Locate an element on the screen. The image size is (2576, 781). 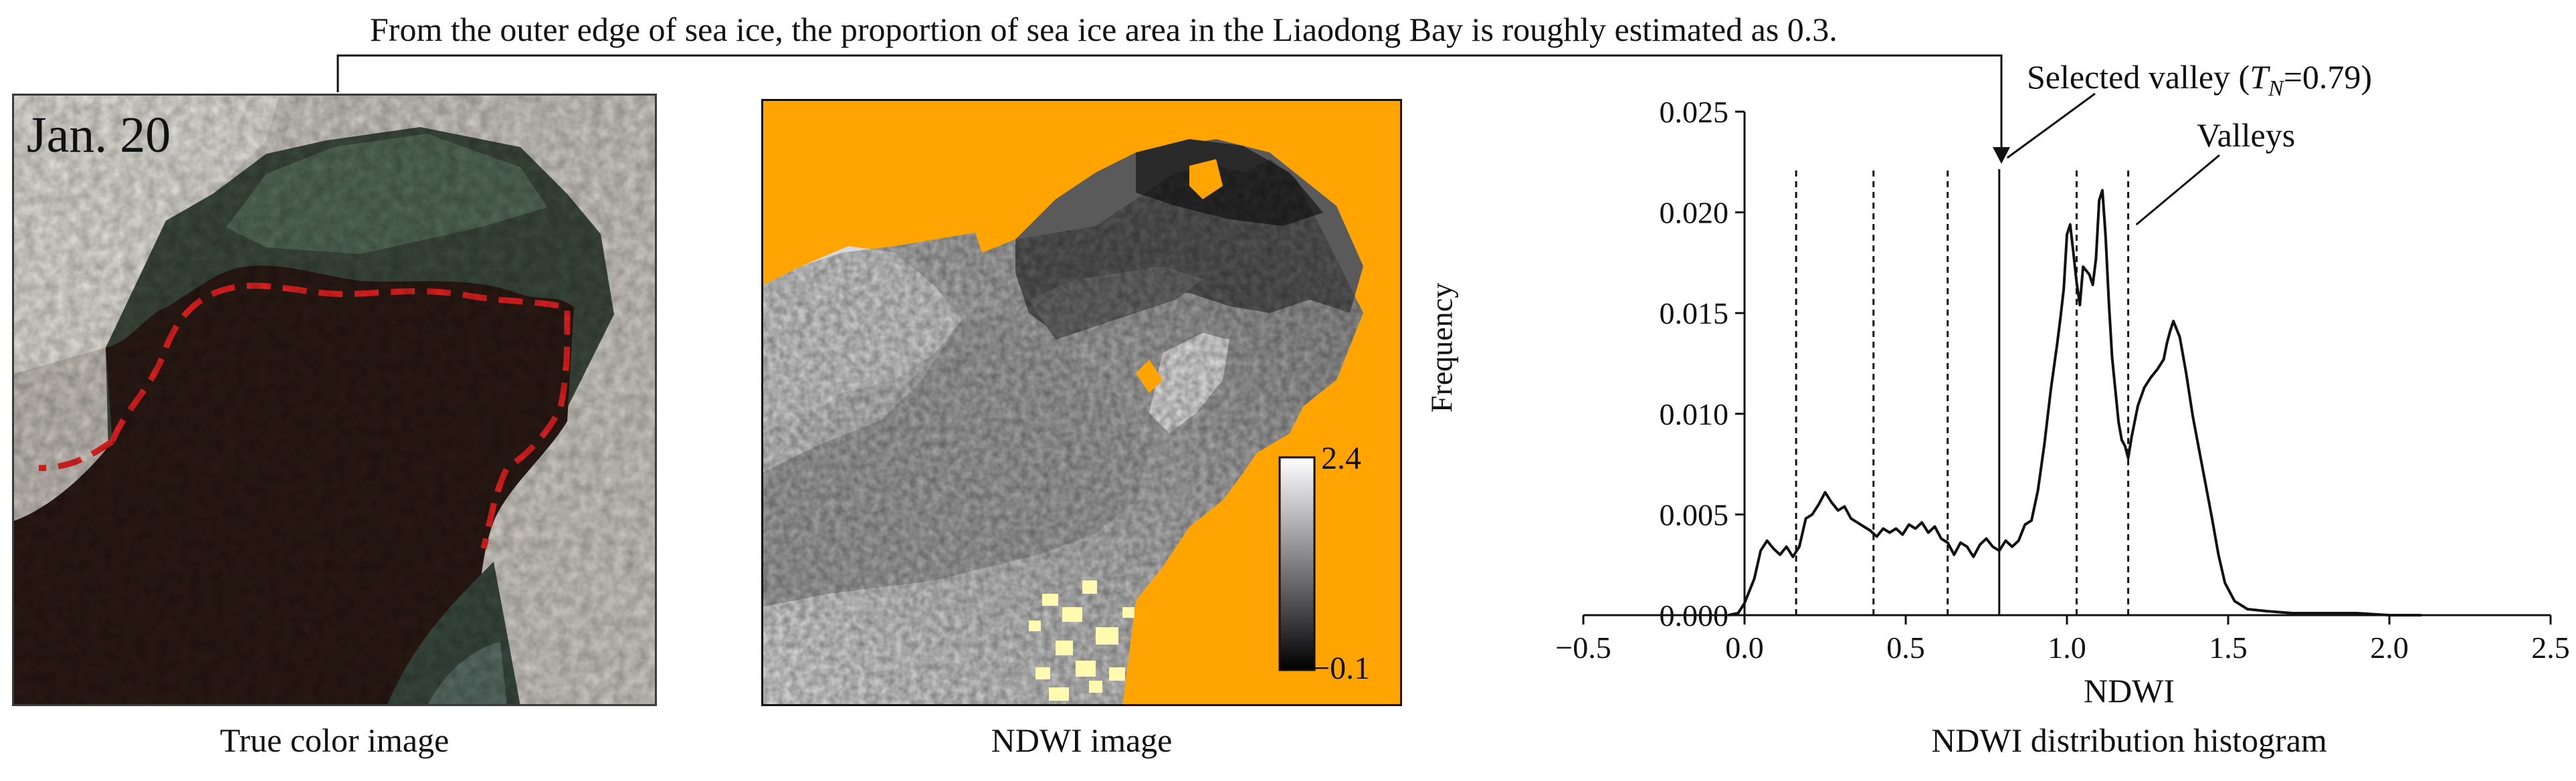
y-tick-label: 0.025 is located at coordinates (1694, 112).